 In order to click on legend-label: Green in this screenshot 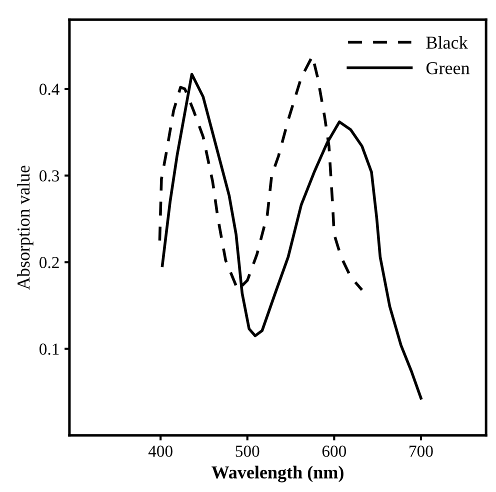, I will do `click(448, 68)`.